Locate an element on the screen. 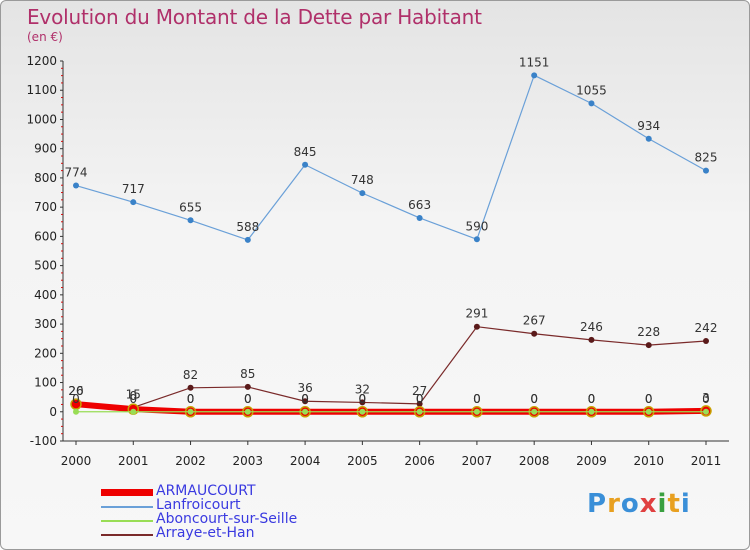  y-tick-label: 0 is located at coordinates (53, 412).